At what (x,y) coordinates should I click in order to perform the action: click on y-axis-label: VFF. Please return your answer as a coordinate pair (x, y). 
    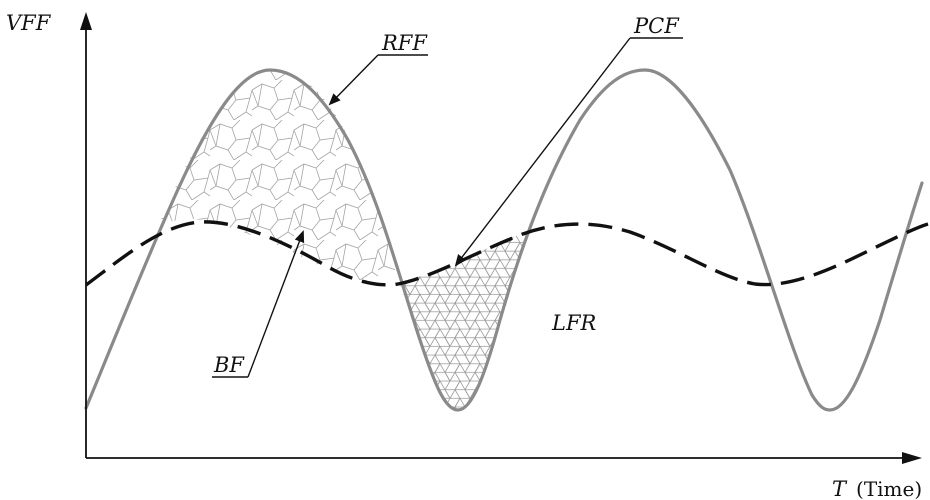
    Looking at the image, I should click on (29, 23).